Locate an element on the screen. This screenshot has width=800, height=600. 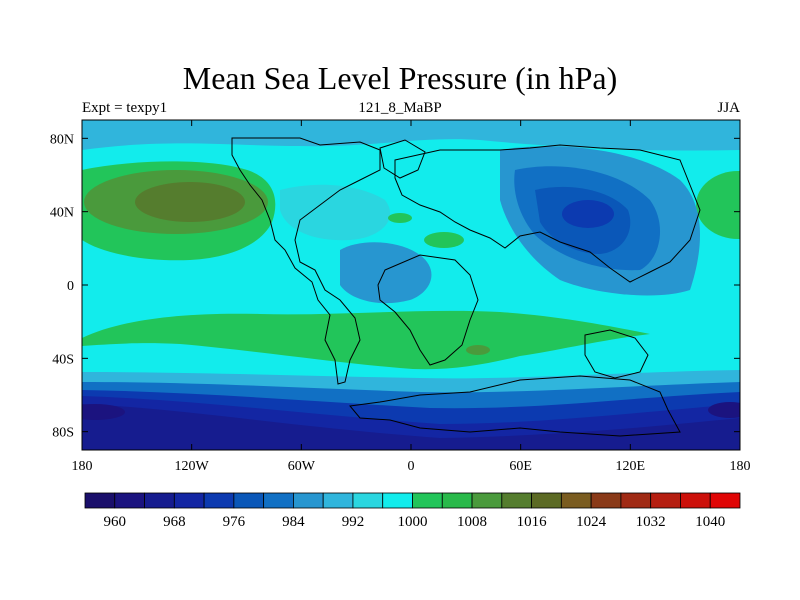
lon-tick-label: 60W is located at coordinates (302, 466).